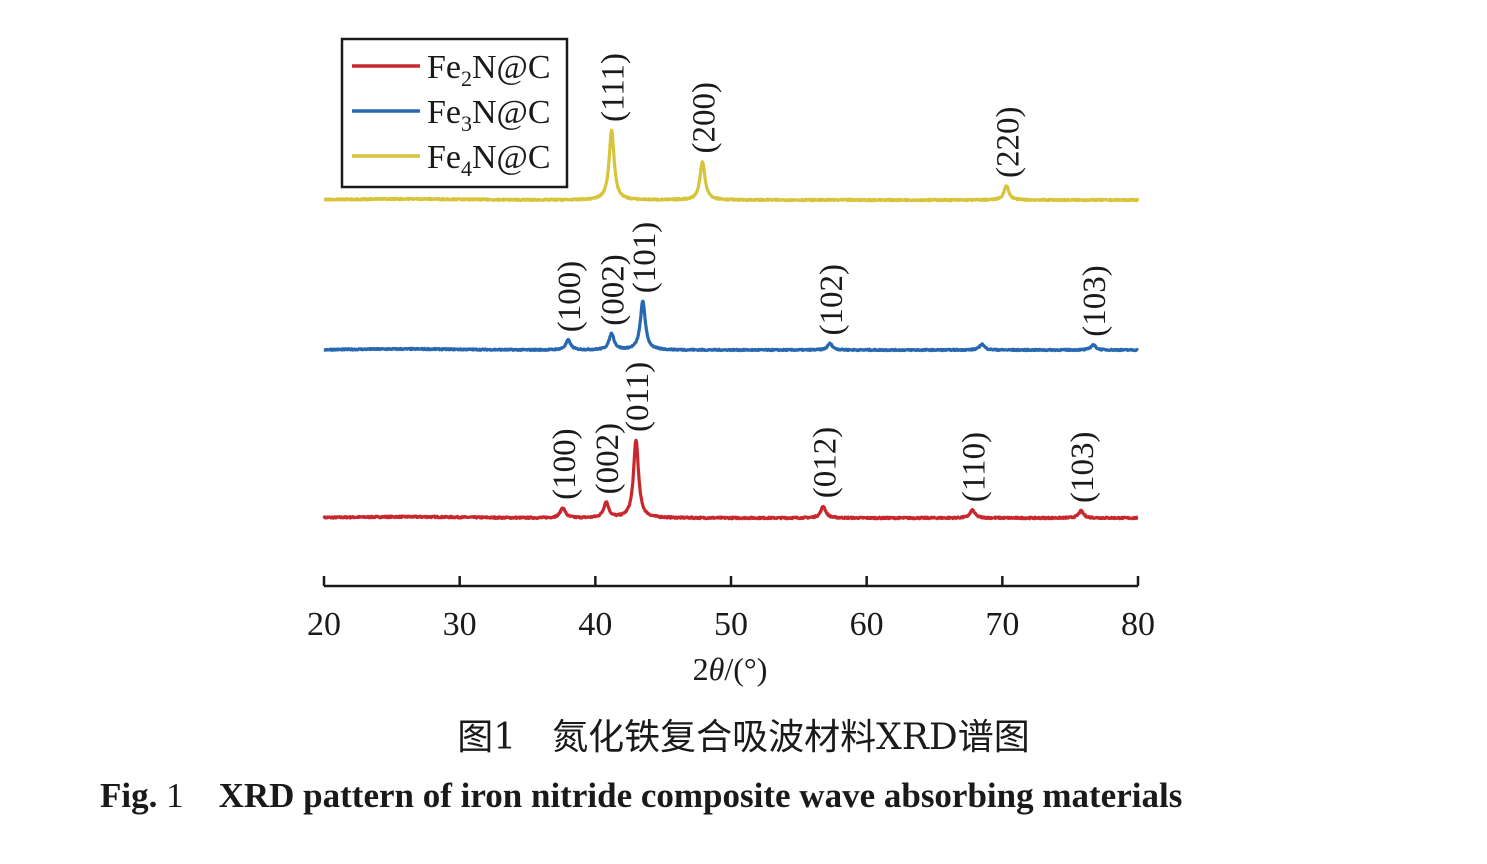 The width and height of the screenshot is (1487, 864). Describe the element at coordinates (489, 70) in the screenshot. I see `legend-label: Fe2N@C` at that location.